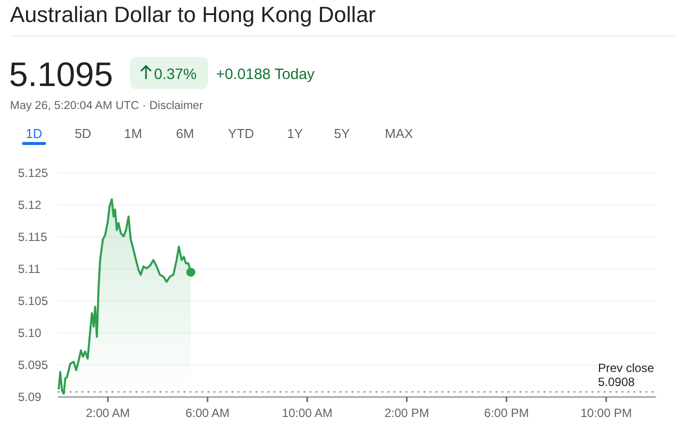  Describe the element at coordinates (307, 413) in the screenshot. I see `x-tick-label: 10:00 AM` at that location.